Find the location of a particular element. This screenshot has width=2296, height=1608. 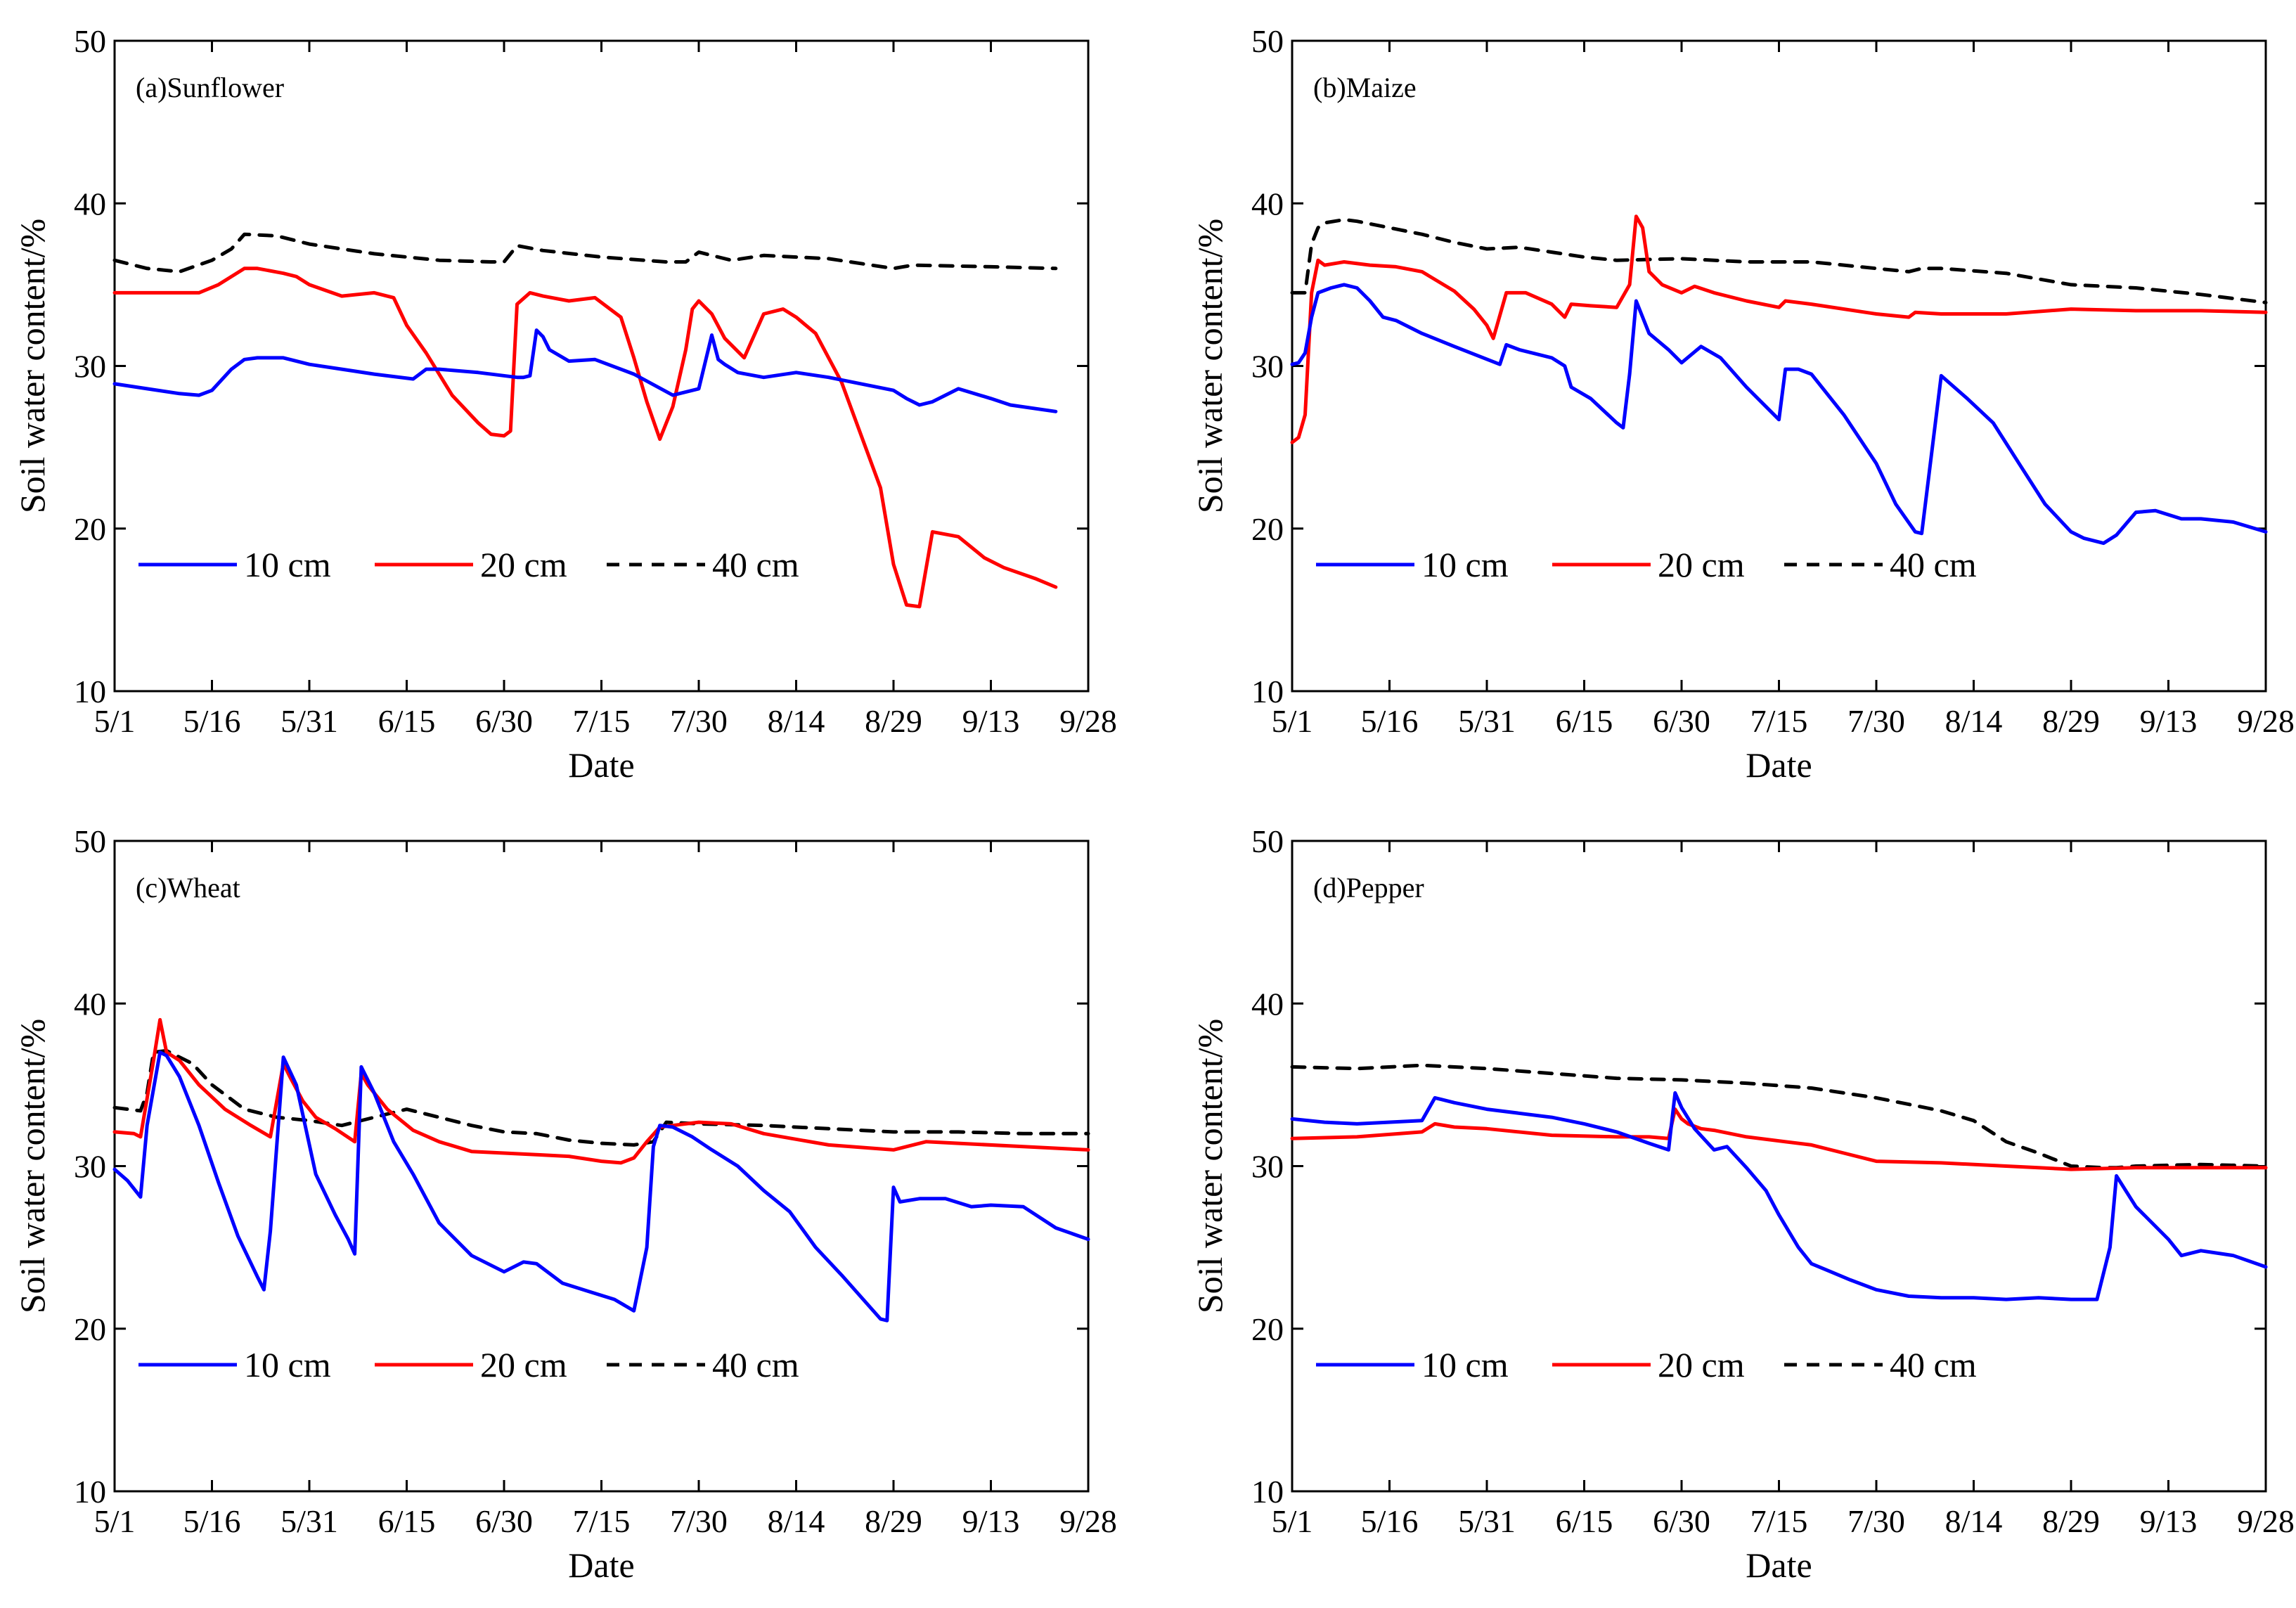

panel-title: (b)Maize is located at coordinates (1365, 87).